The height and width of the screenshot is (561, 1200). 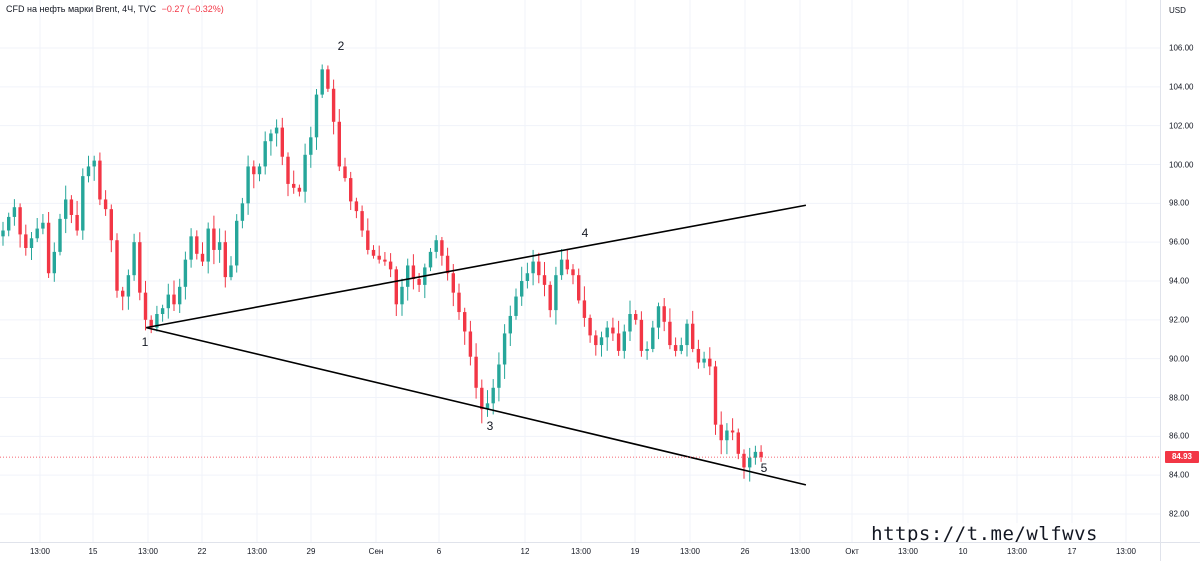 What do you see at coordinates (984, 534) in the screenshot?
I see `watermark-link: https://t.me/wlfwvs` at bounding box center [984, 534].